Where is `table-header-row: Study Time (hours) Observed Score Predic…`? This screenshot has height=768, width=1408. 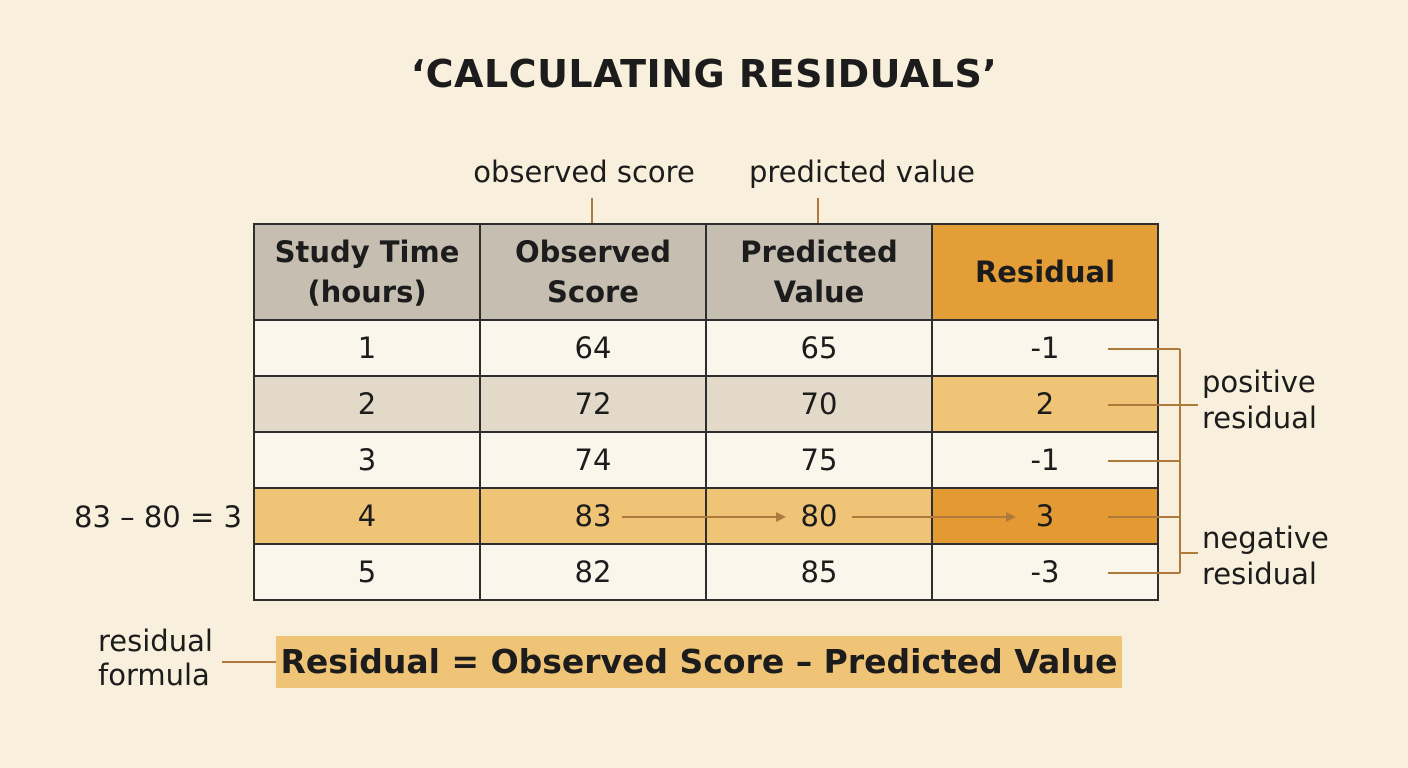 table-header-row: Study Time (hours) Observed Score Predic… is located at coordinates (706, 272).